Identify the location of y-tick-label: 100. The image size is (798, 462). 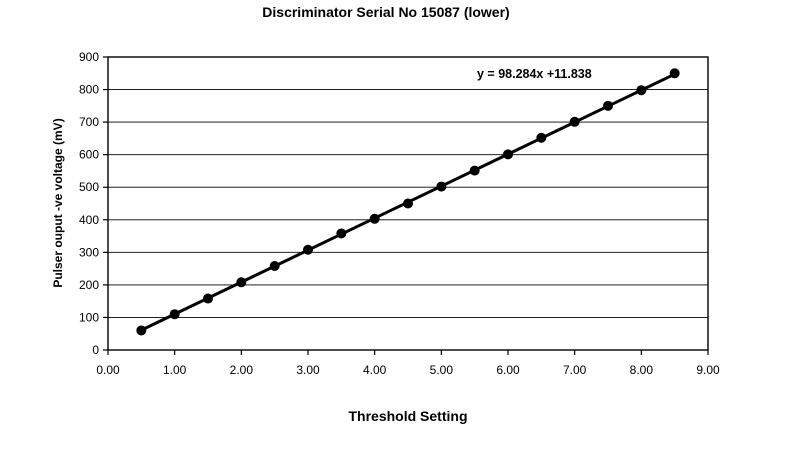
(89, 317).